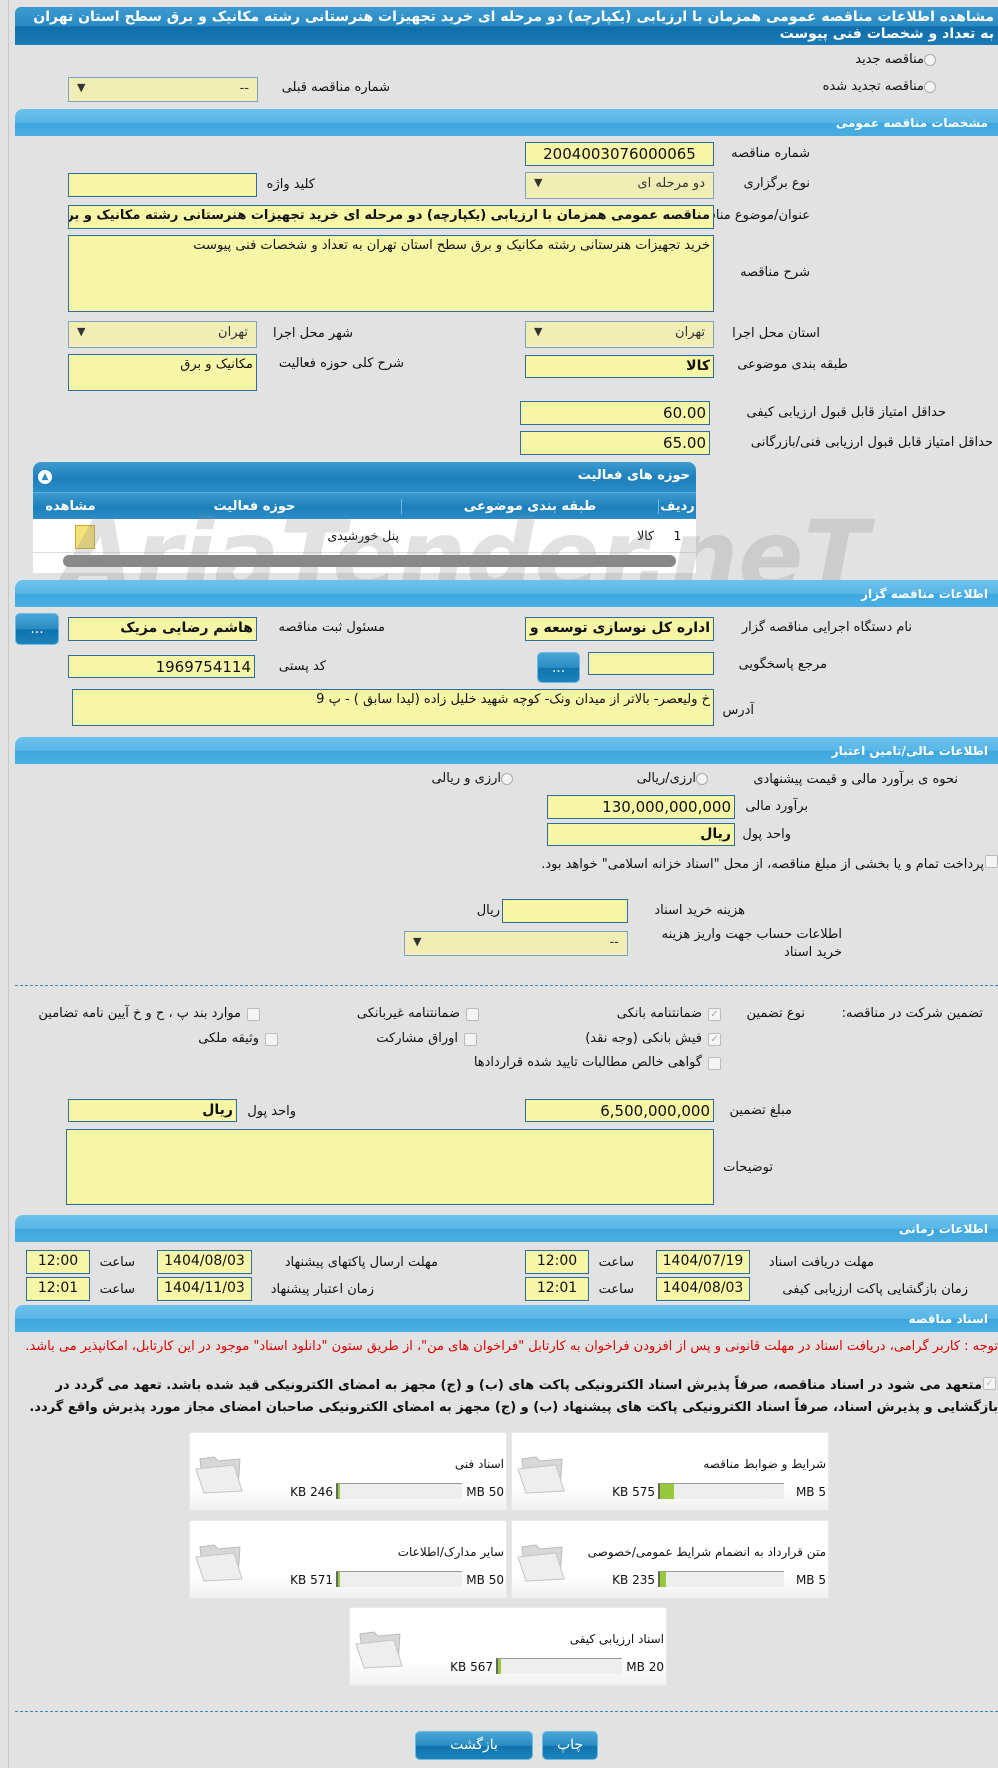 The height and width of the screenshot is (1768, 998). I want to click on document-name: متن قرارداد به انضمام شرایط عمومی/خصوصی, so click(706, 1552).